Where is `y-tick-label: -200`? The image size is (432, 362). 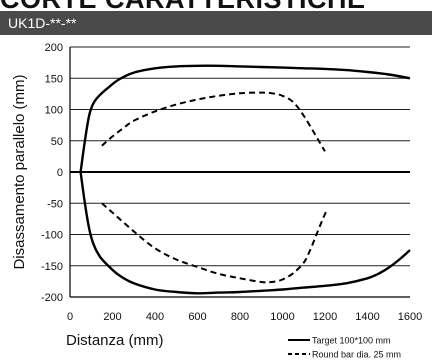 y-tick-label: -200 is located at coordinates (52, 298).